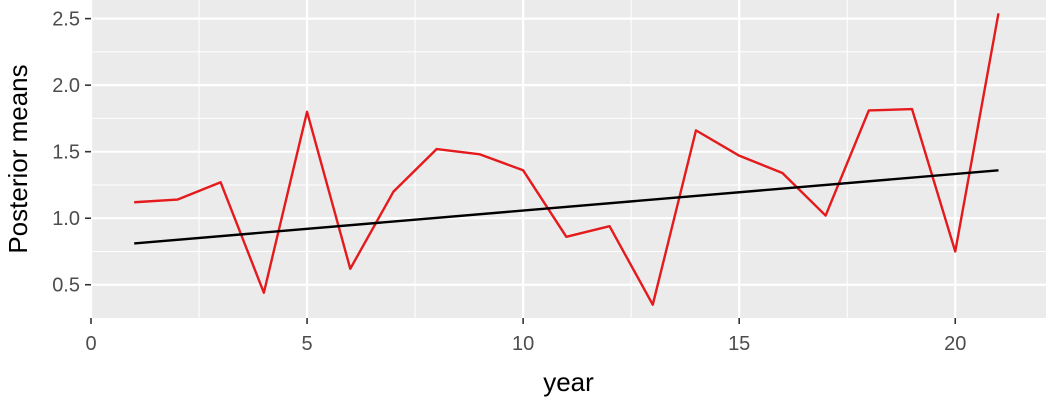 Image resolution: width=1046 pixels, height=400 pixels. I want to click on x-axis: 0 5 10 15 20, so click(525, 336).